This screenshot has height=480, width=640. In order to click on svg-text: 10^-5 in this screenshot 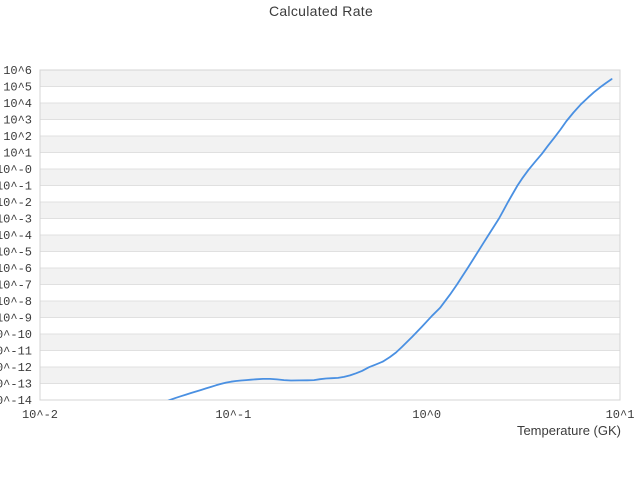, I will do `click(16, 253)`.